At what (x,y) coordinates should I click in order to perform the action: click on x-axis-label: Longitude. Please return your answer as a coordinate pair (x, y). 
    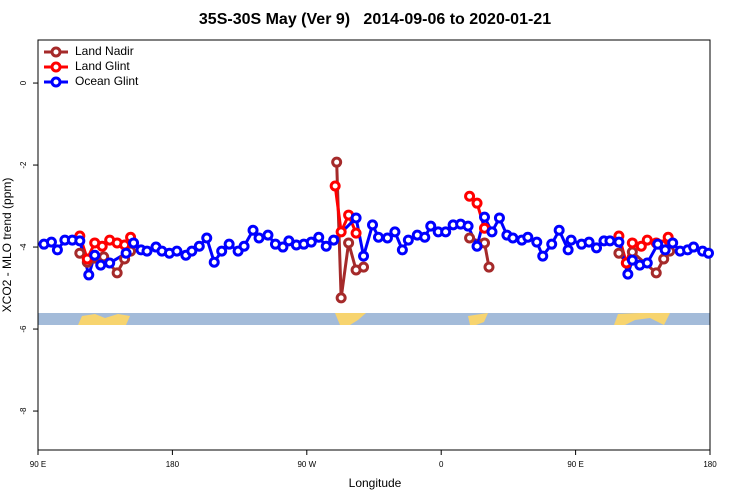
    Looking at the image, I should click on (375, 483).